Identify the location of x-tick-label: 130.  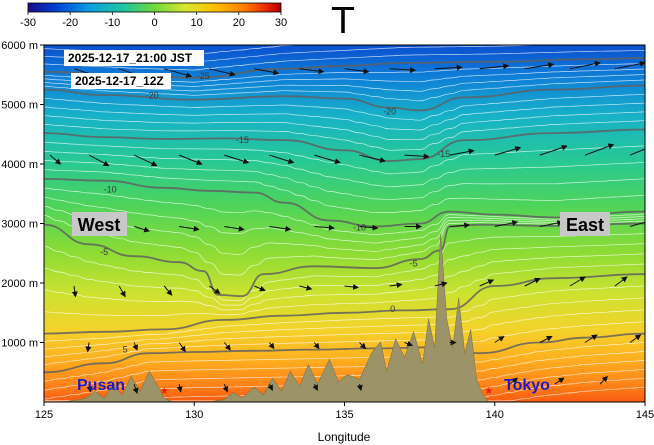
(194, 415).